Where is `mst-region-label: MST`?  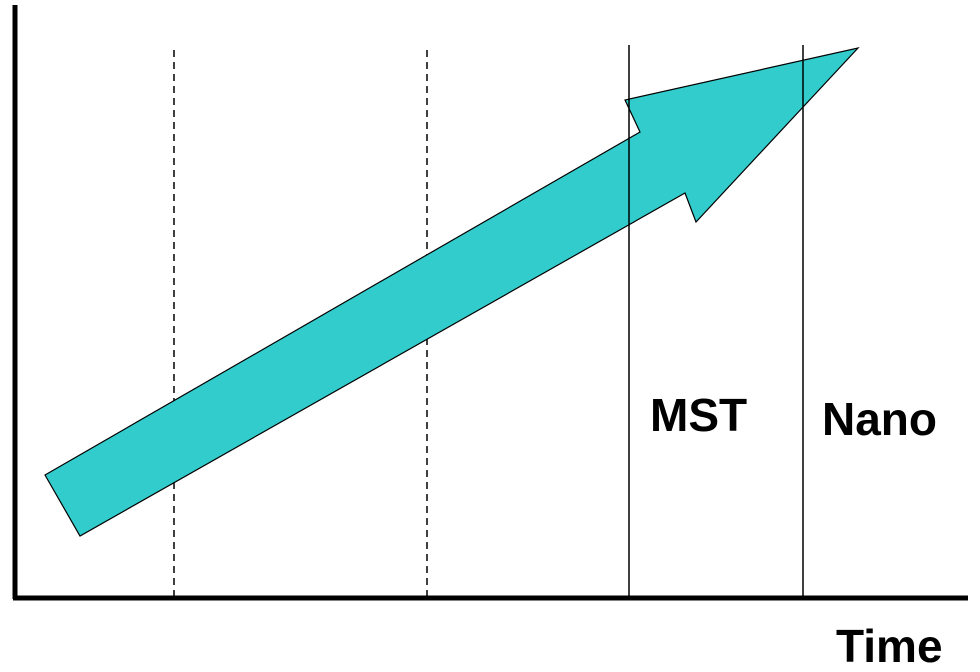
mst-region-label: MST is located at coordinates (698, 415).